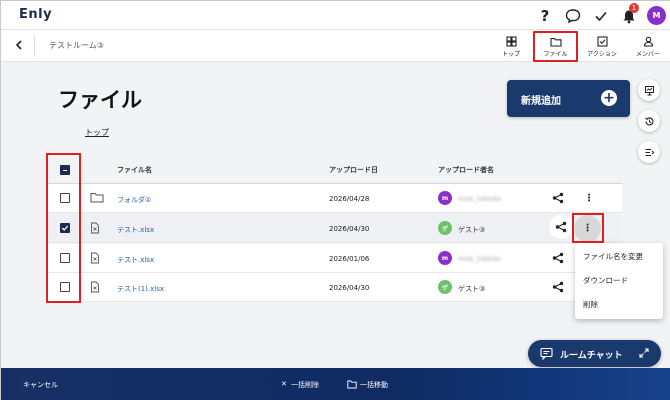 Image resolution: width=670 pixels, height=400 pixels. Describe the element at coordinates (602, 41) in the screenshot. I see `checkbox-icon` at that location.